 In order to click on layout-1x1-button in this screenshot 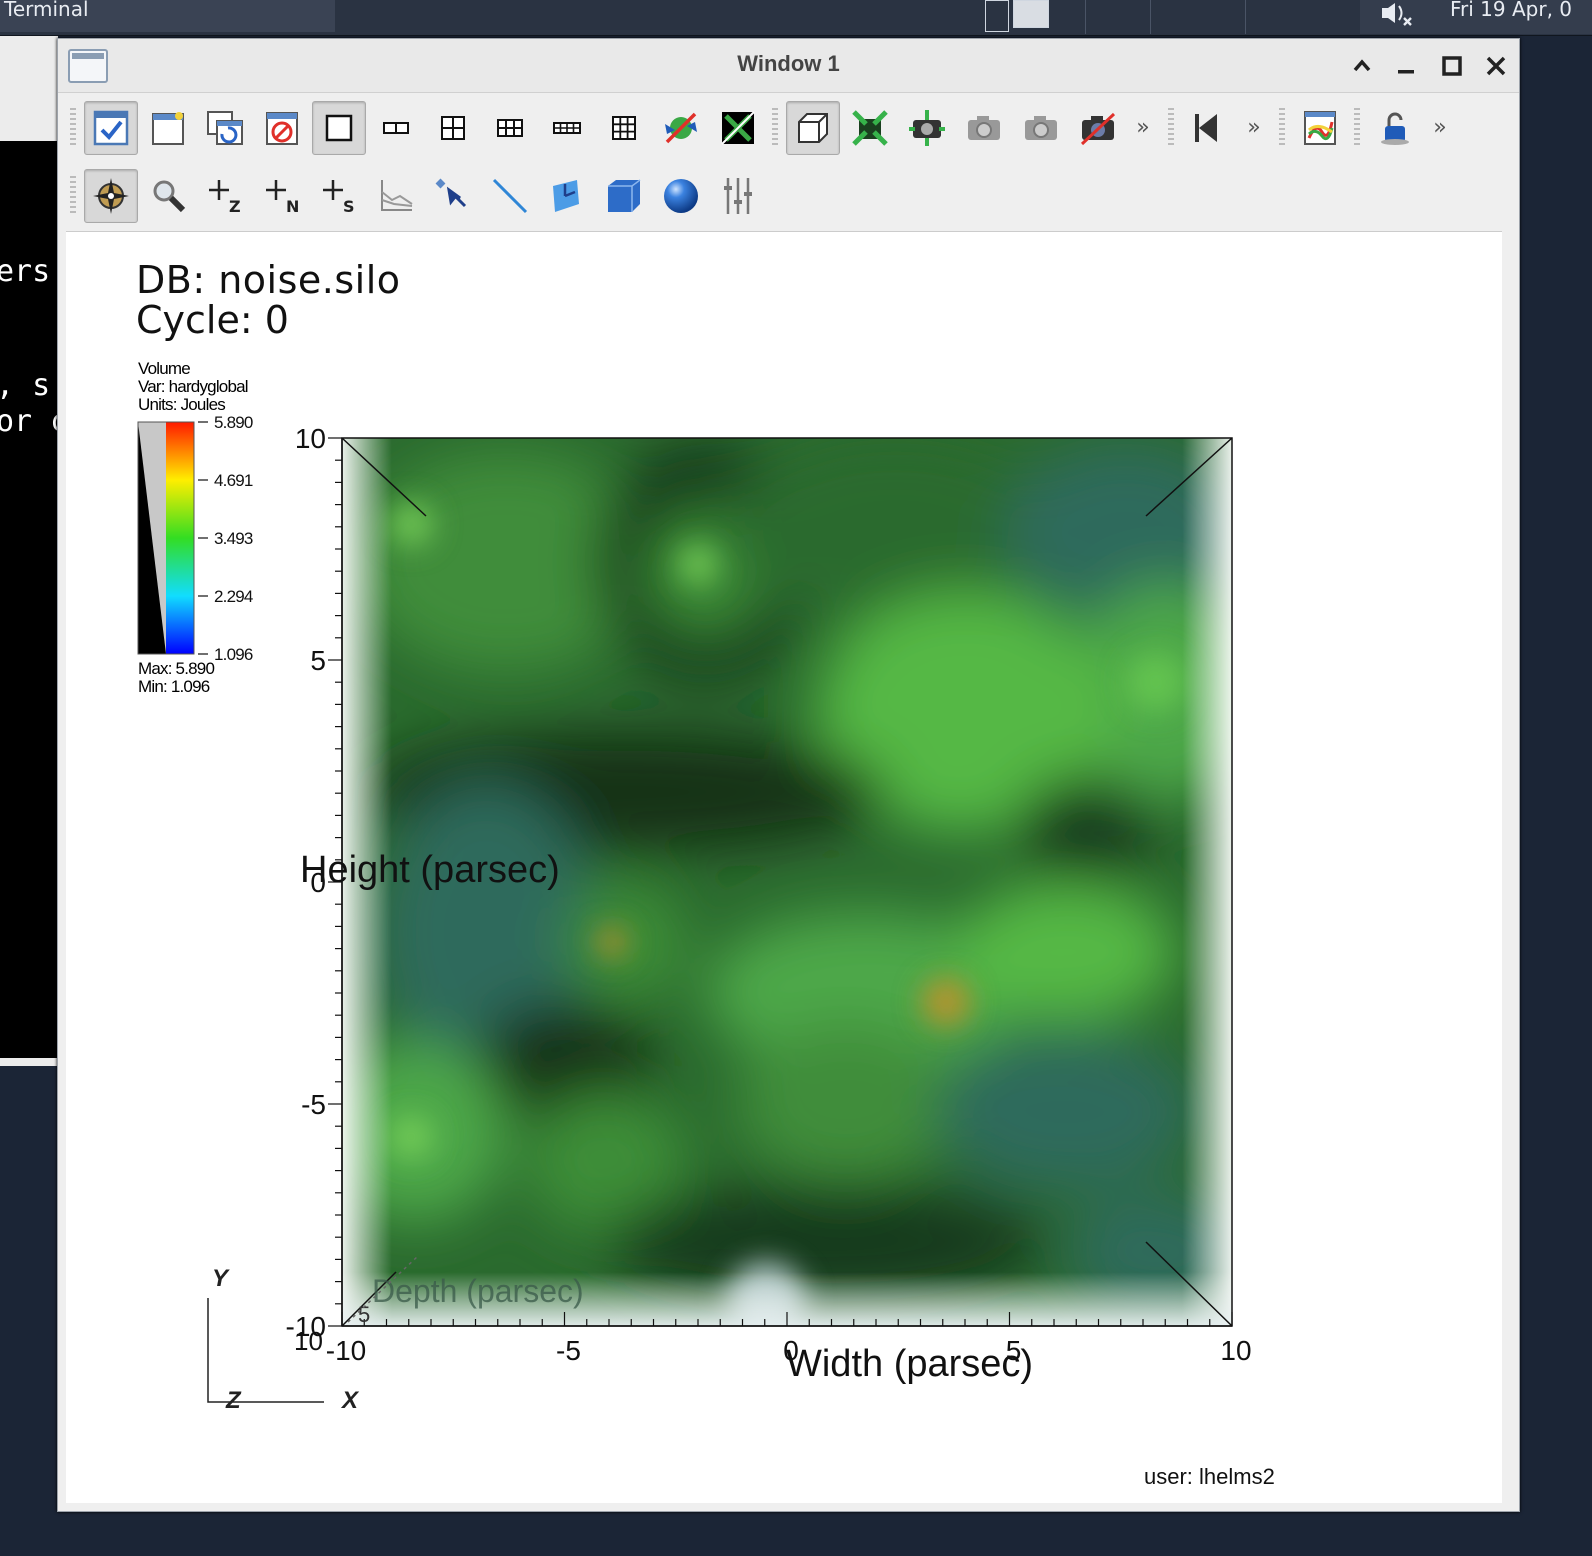, I will do `click(339, 128)`.